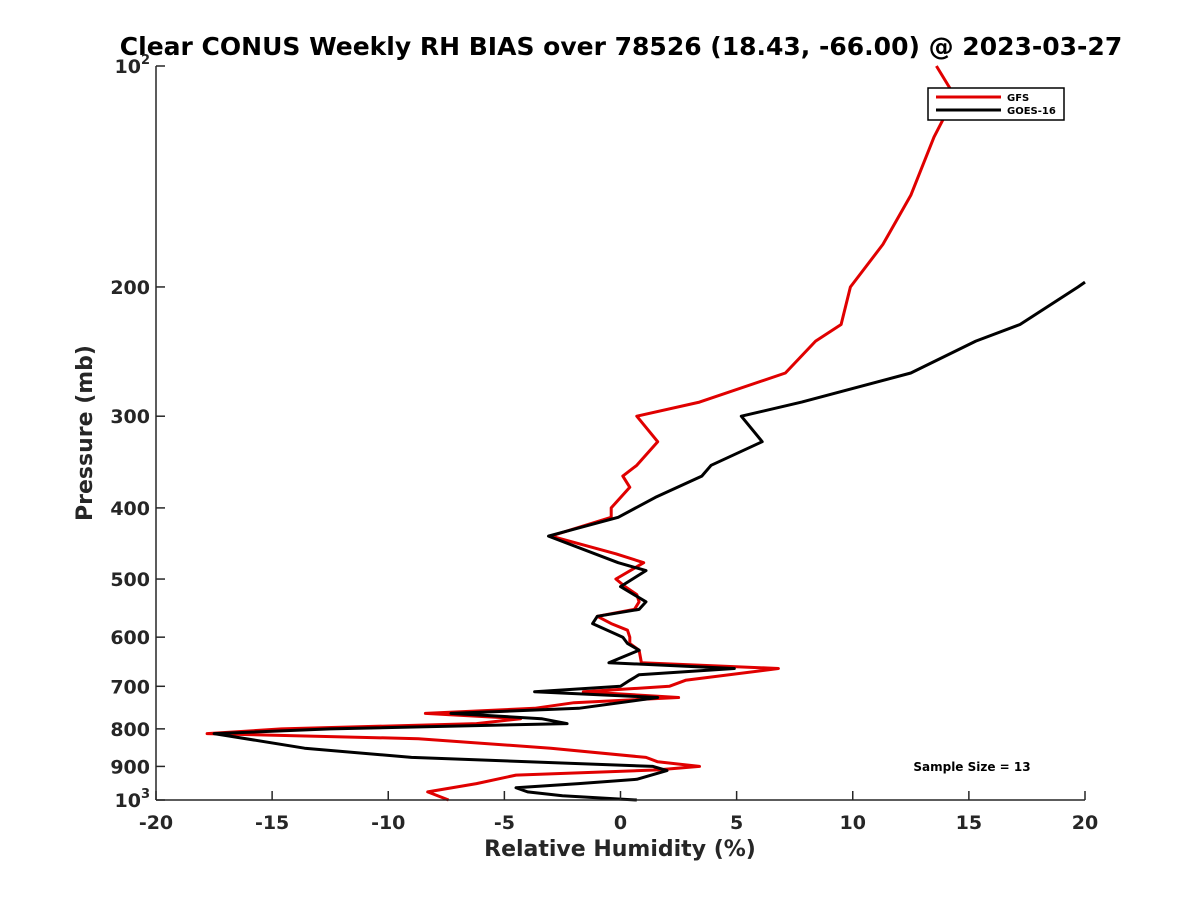 The width and height of the screenshot is (1200, 900). I want to click on y-tick-label: 10², so click(133, 65).